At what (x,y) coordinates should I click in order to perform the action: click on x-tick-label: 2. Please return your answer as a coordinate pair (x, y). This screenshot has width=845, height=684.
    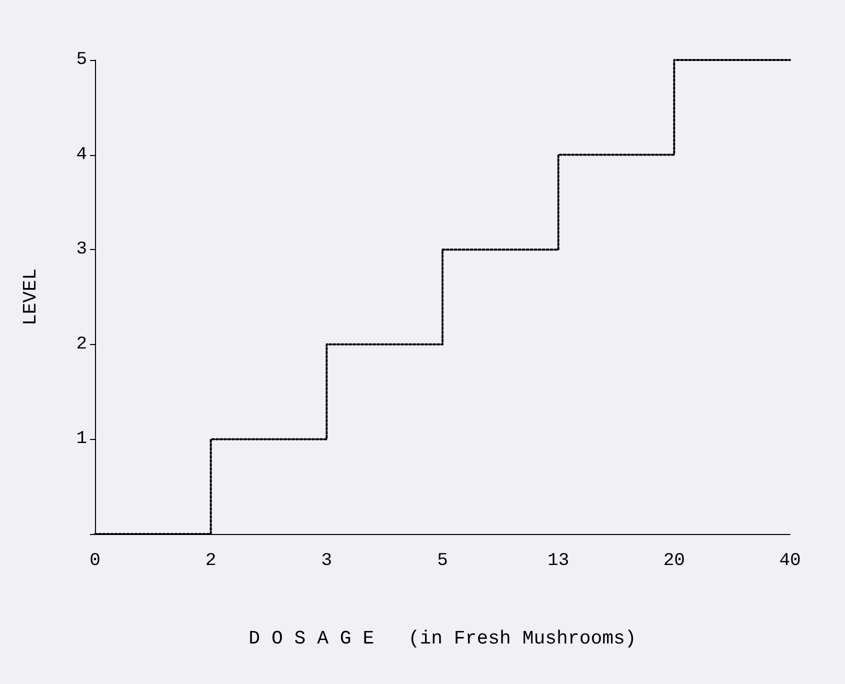
    Looking at the image, I should click on (210, 561).